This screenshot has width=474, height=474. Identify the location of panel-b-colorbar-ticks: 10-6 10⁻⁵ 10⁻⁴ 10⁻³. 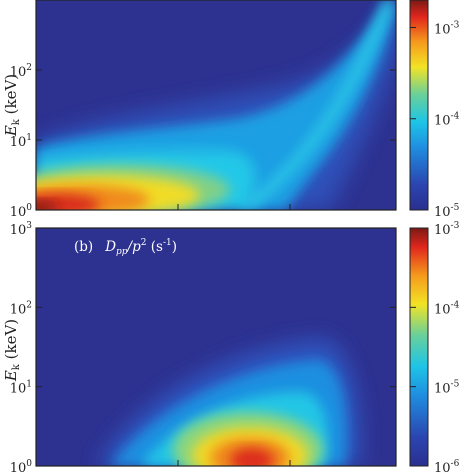
(435, 347).